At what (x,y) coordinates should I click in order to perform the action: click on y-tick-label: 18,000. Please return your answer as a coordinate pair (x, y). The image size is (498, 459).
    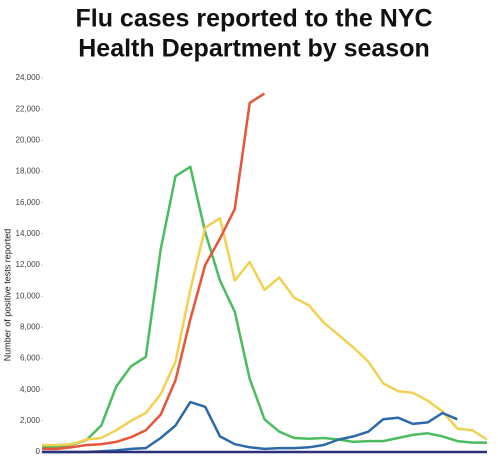
    Looking at the image, I should click on (28, 171).